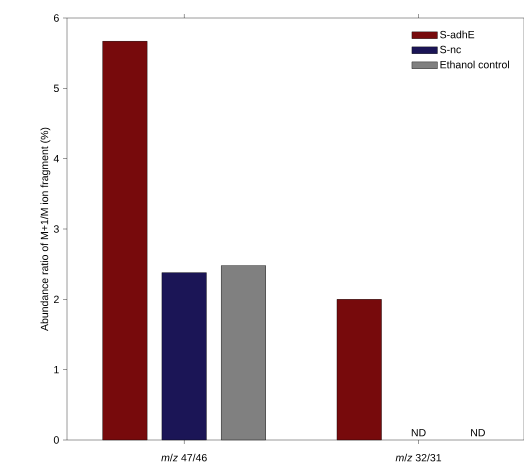 Image resolution: width=524 pixels, height=474 pixels. Describe the element at coordinates (56, 88) in the screenshot. I see `y-tick-label: 5` at that location.